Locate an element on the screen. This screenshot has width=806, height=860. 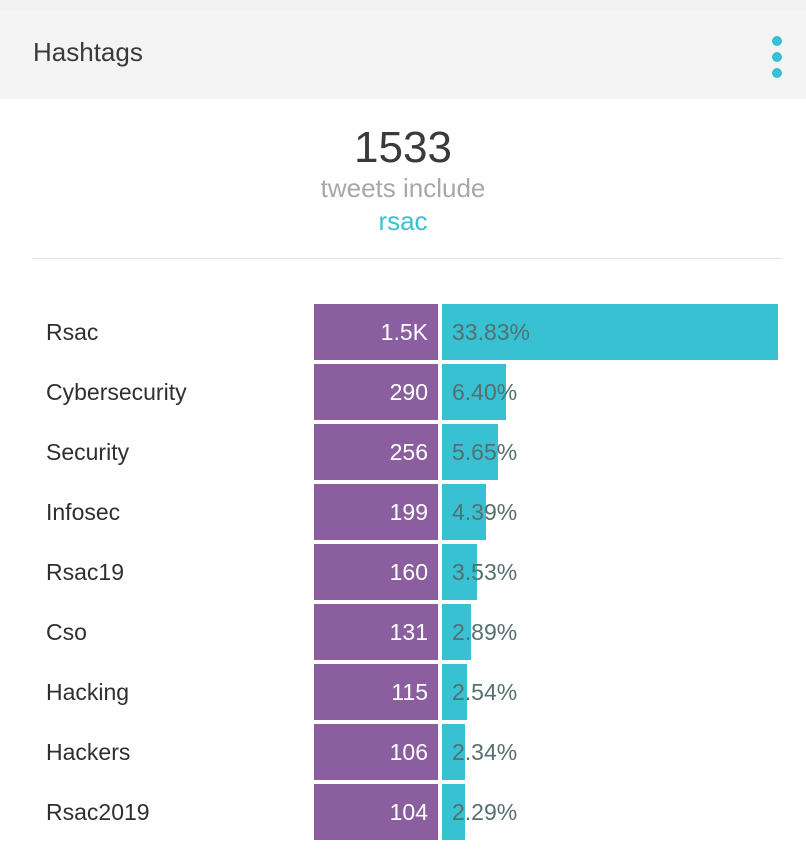
hashtag-name: Rsac2019 is located at coordinates (98, 812).